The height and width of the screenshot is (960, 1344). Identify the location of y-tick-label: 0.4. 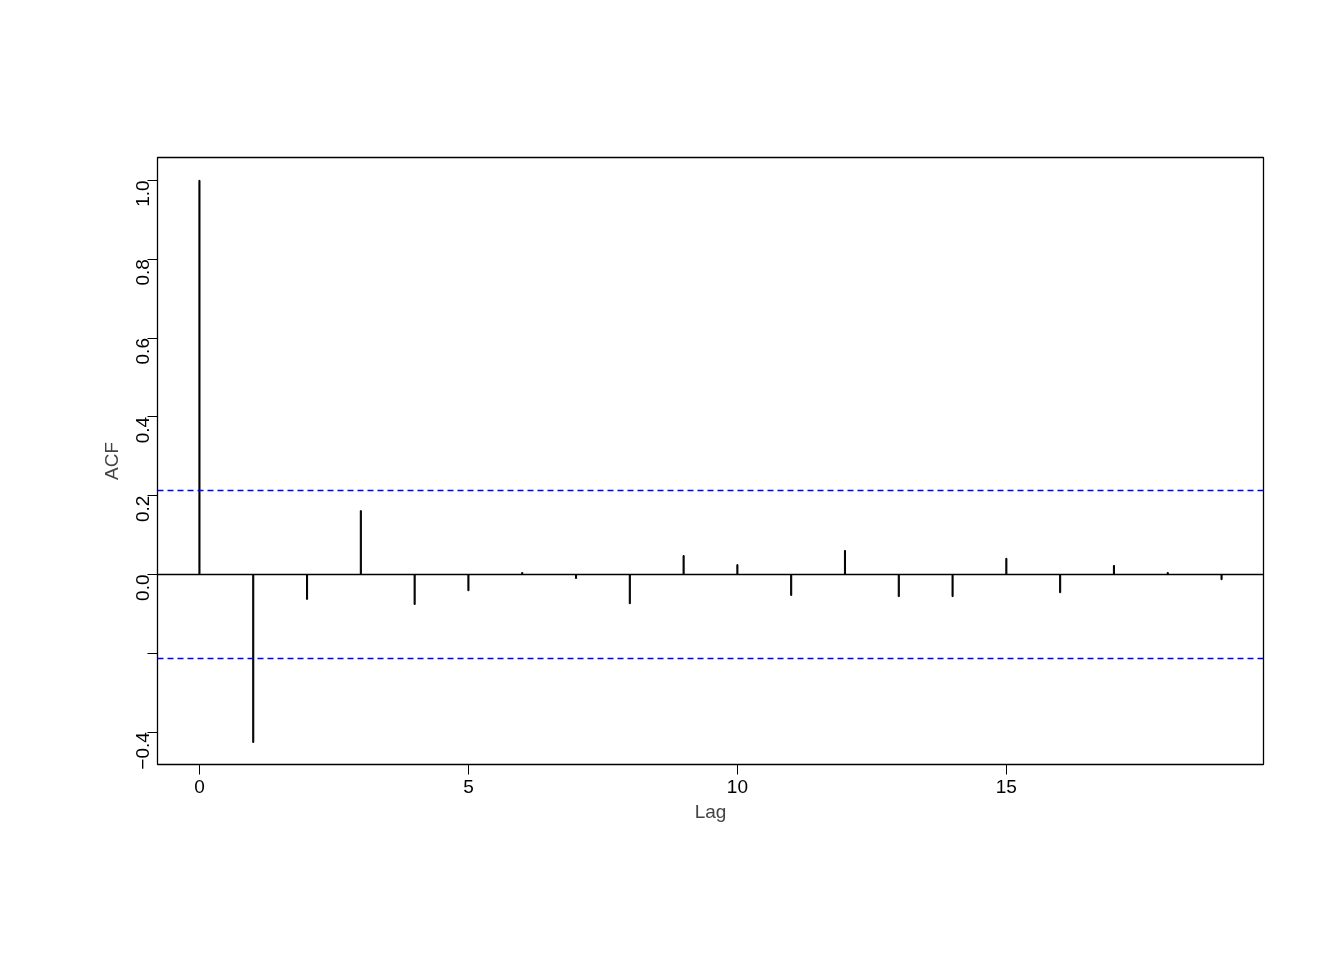
(142, 430).